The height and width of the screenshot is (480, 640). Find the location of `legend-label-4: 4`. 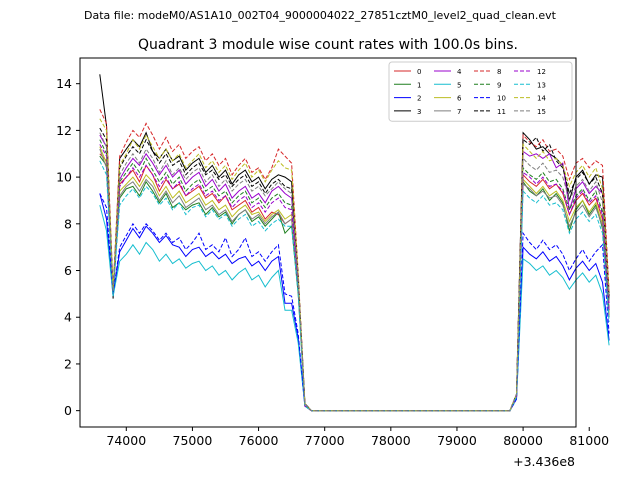

legend-label-4: 4 is located at coordinates (459, 72).